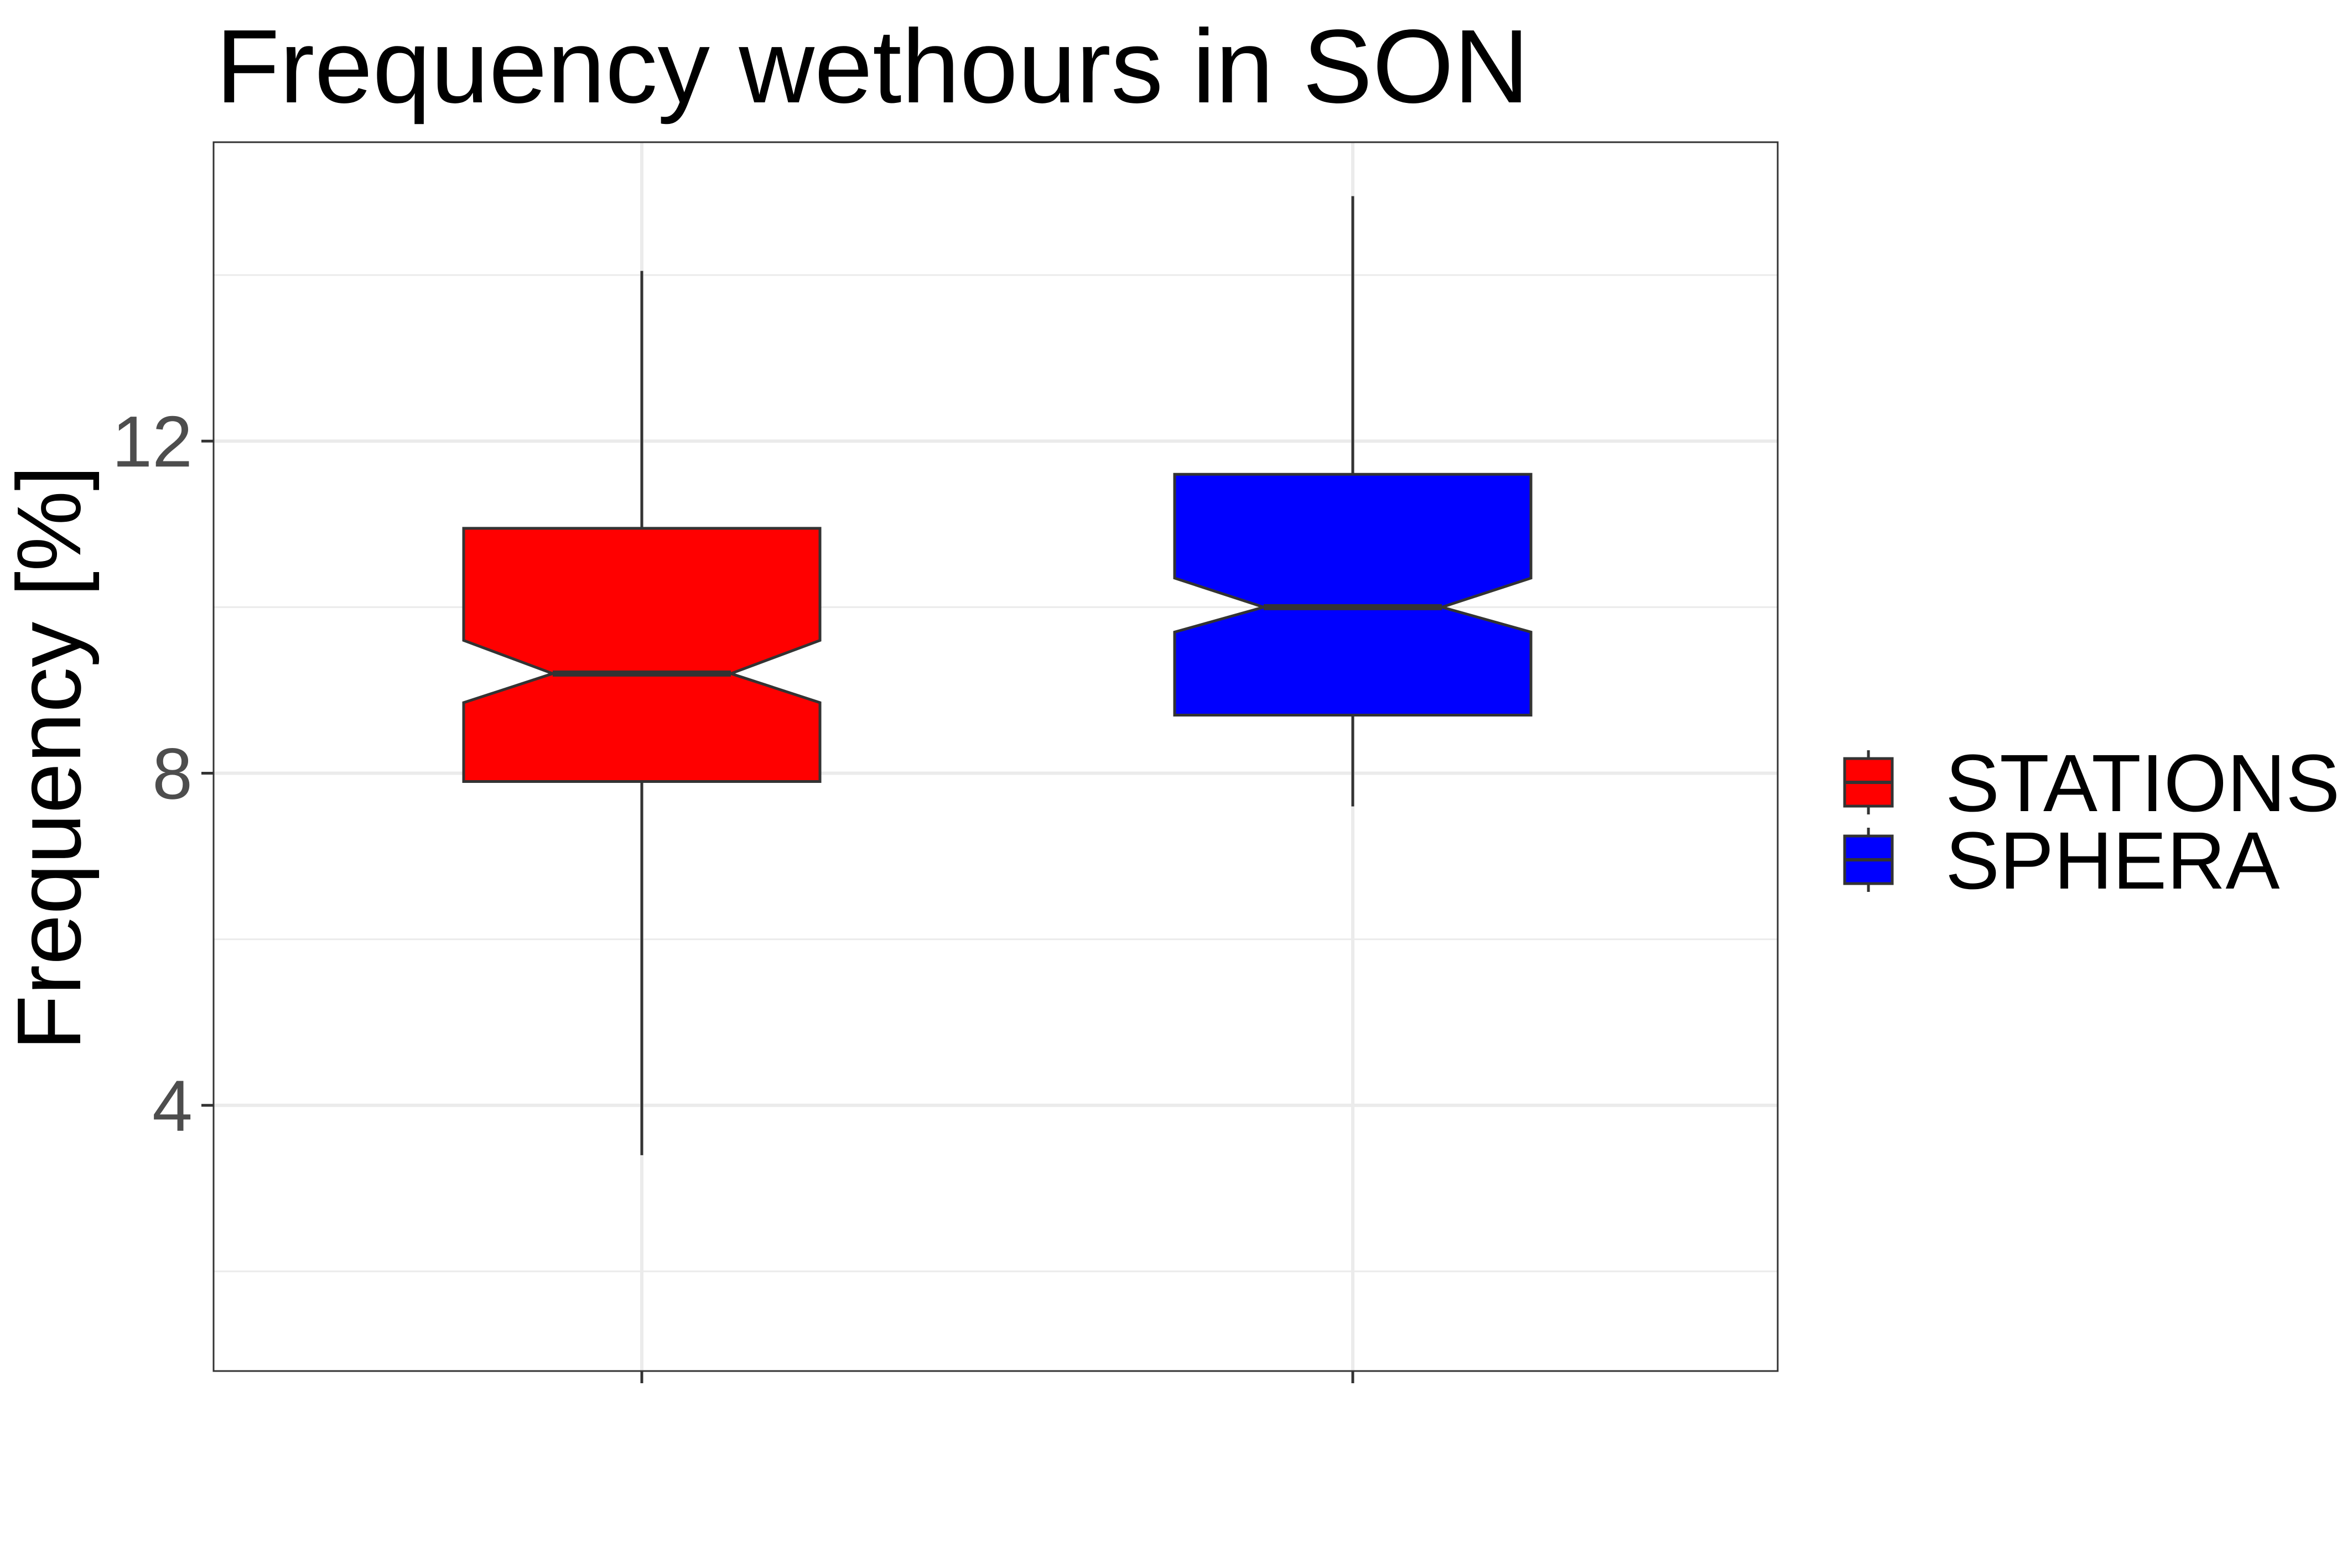 This screenshot has width=2352, height=1568. What do you see at coordinates (50, 758) in the screenshot?
I see `y-axis-label: Frequency [%]` at bounding box center [50, 758].